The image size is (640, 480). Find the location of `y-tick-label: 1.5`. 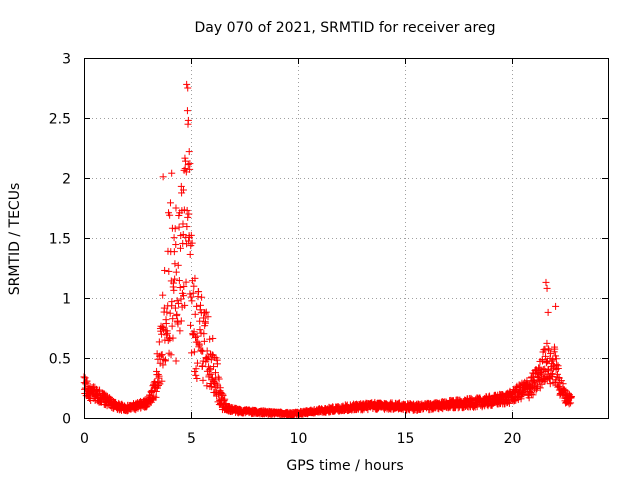

y-tick-label: 1.5 is located at coordinates (60, 240).